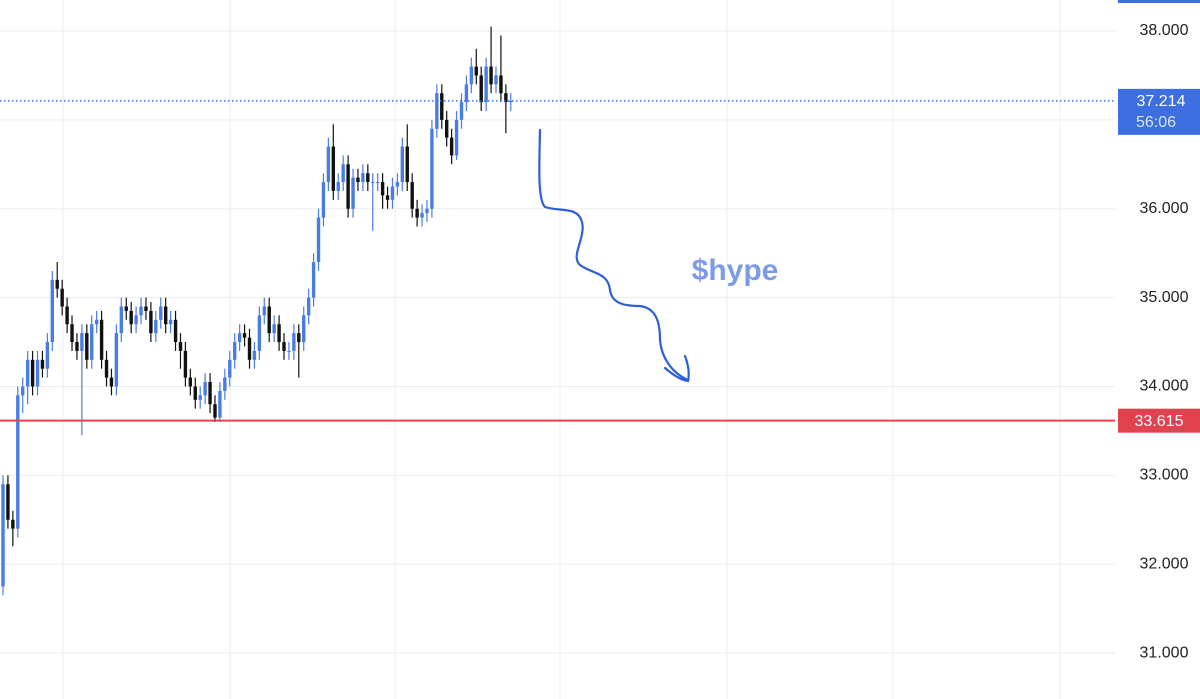 The width and height of the screenshot is (1200, 699). I want to click on y-tick-label: 31.000, so click(1164, 652).